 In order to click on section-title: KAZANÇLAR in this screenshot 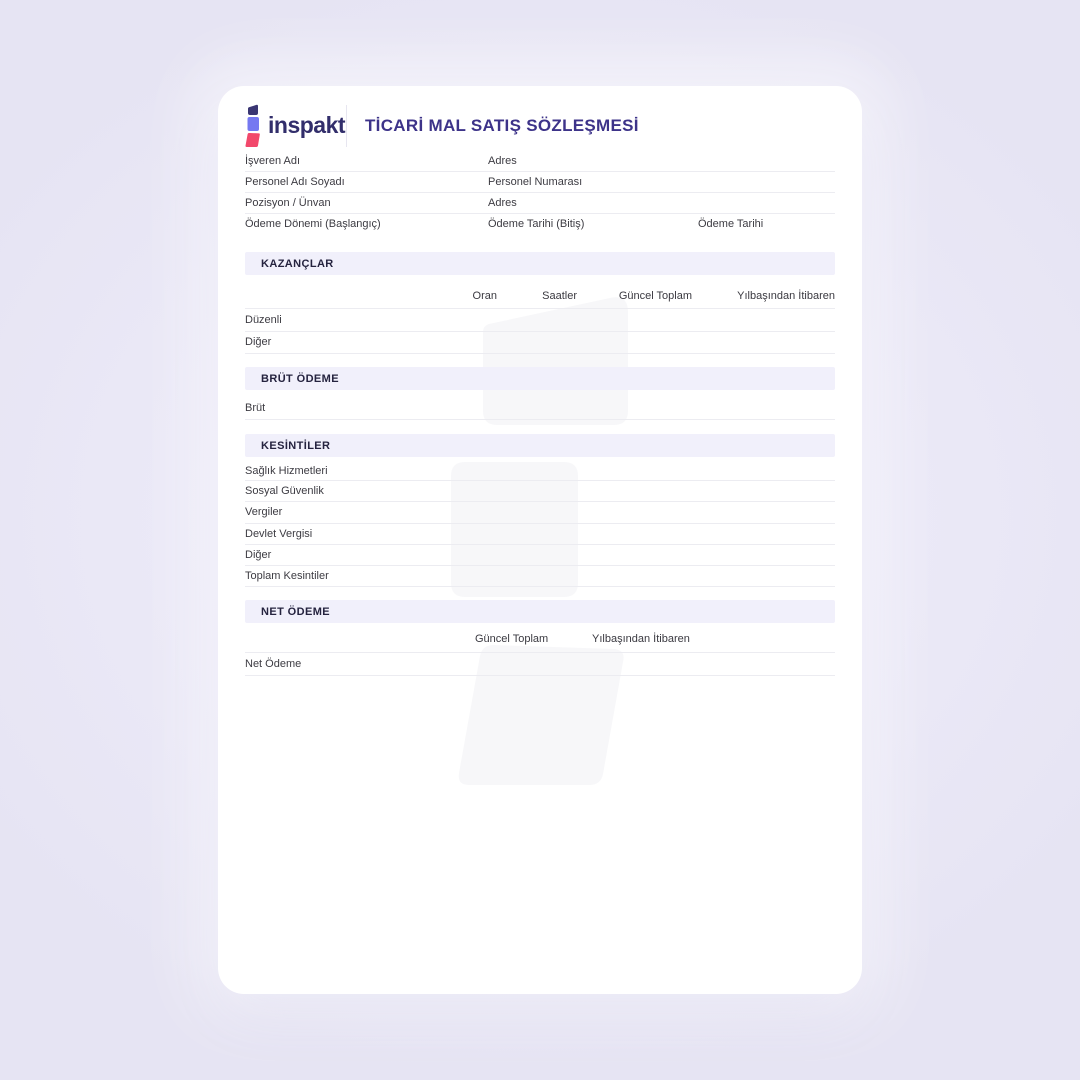, I will do `click(297, 263)`.